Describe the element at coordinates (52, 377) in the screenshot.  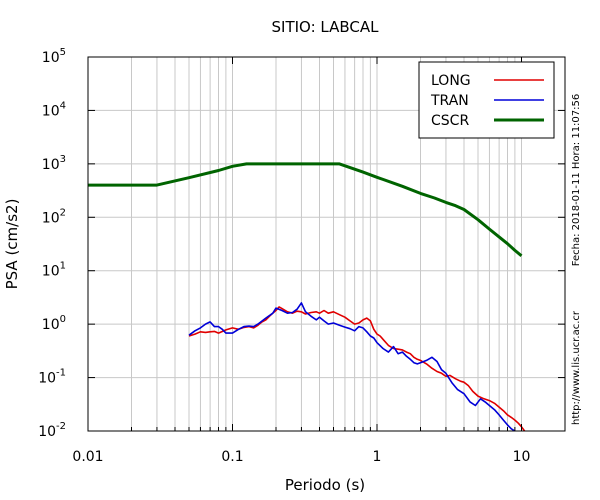
I see `y-tick-label: 10⁻¹` at that location.